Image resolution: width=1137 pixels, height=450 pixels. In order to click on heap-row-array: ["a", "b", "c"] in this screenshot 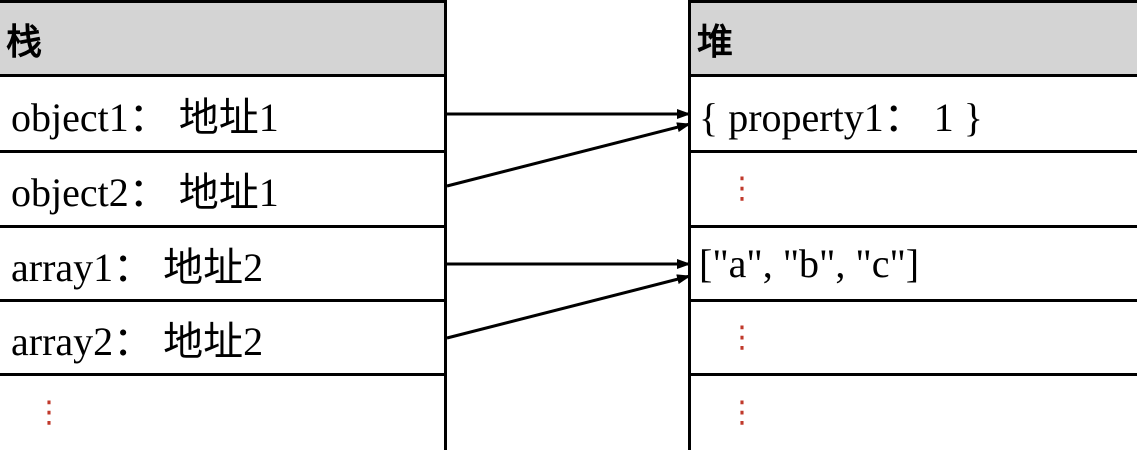, I will do `click(914, 262)`.